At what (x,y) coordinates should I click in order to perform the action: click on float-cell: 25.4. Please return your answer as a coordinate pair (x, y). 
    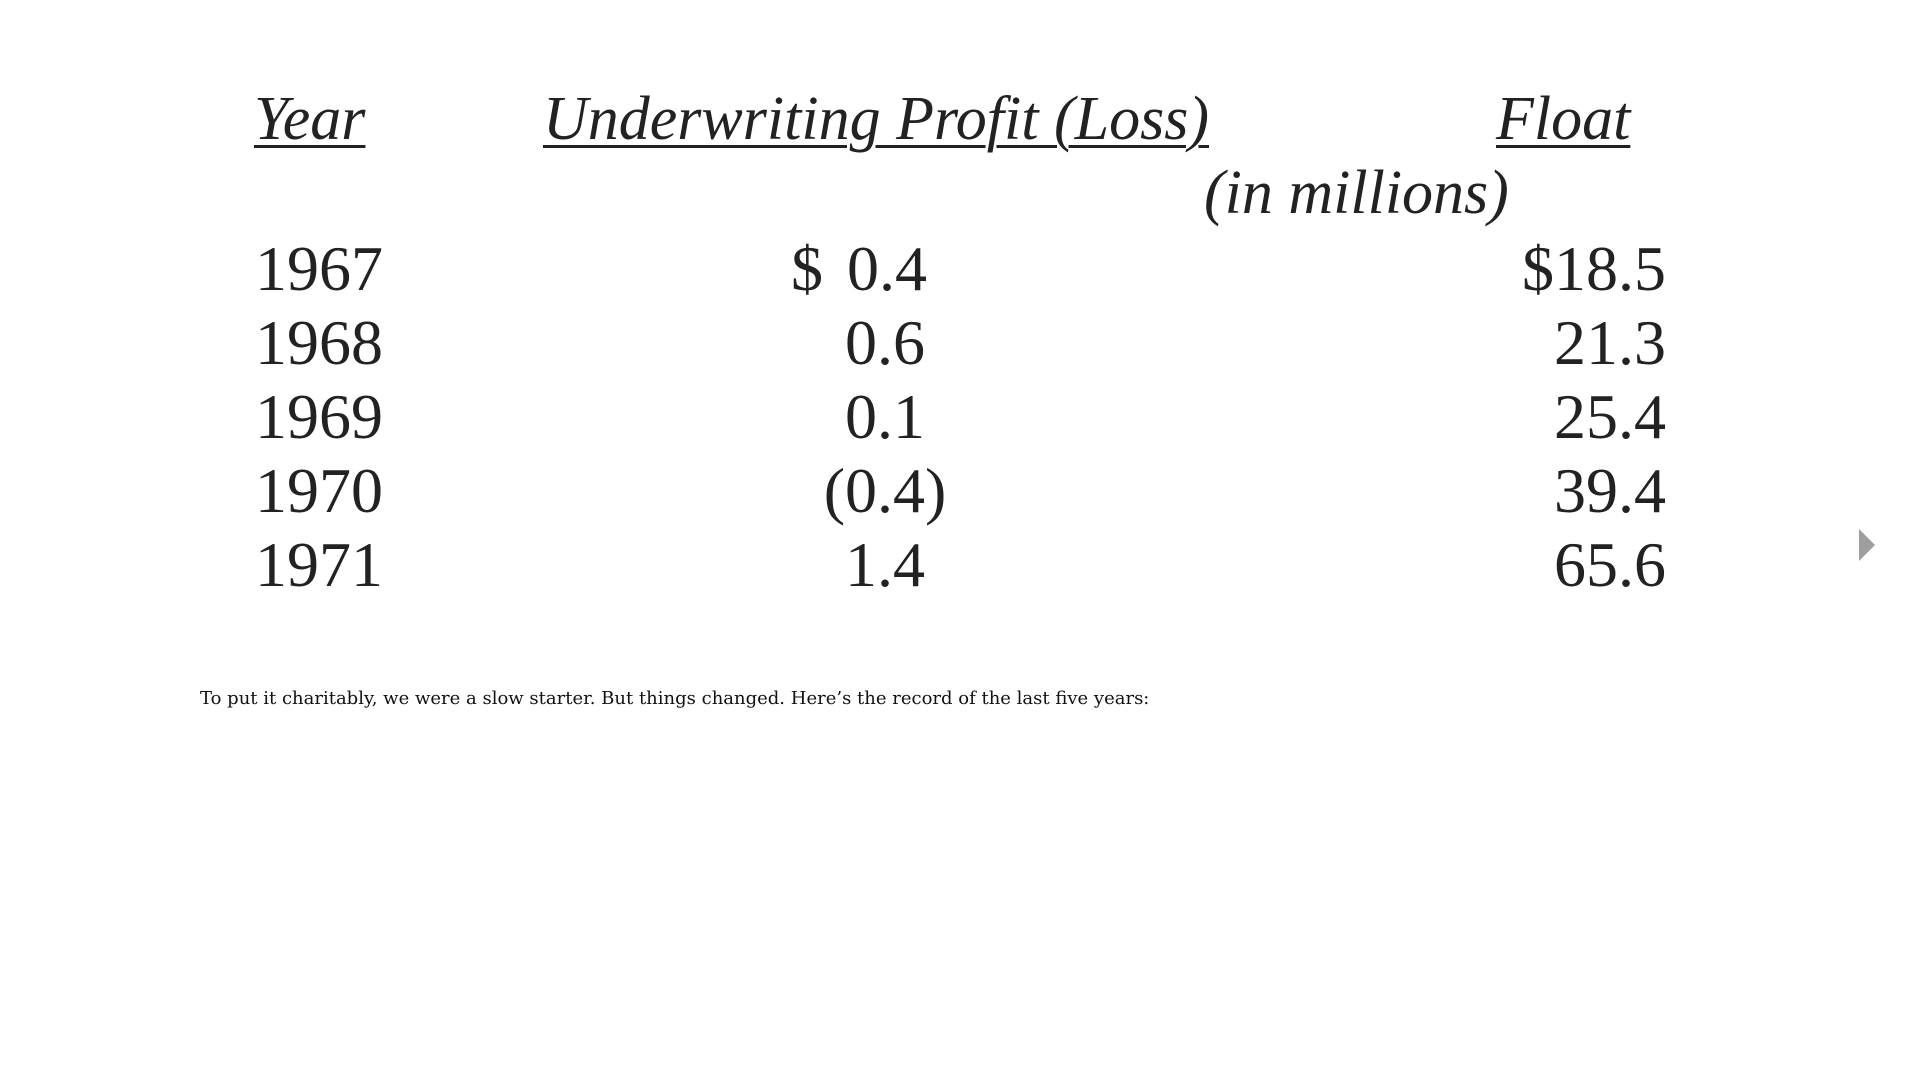
    Looking at the image, I should click on (1610, 416).